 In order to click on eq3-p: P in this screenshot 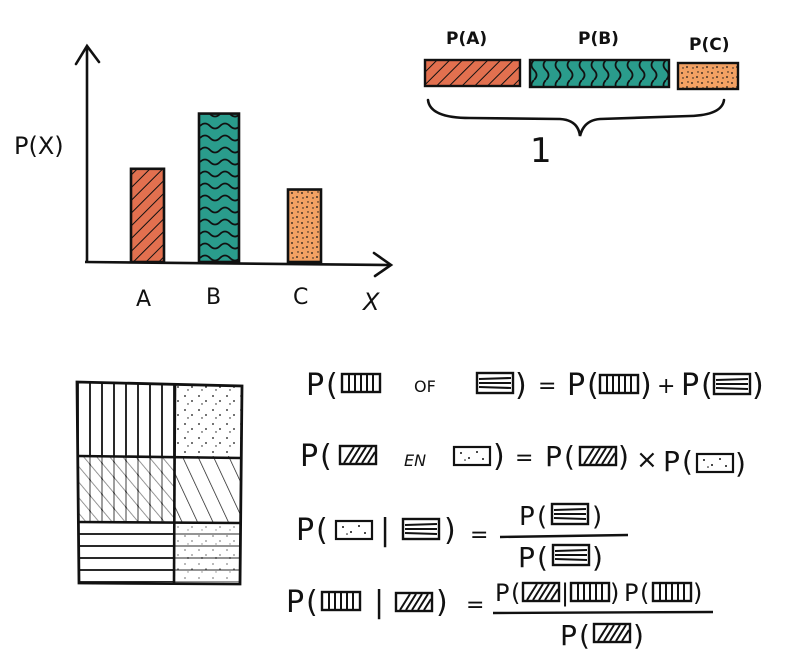, I will do `click(305, 530)`.